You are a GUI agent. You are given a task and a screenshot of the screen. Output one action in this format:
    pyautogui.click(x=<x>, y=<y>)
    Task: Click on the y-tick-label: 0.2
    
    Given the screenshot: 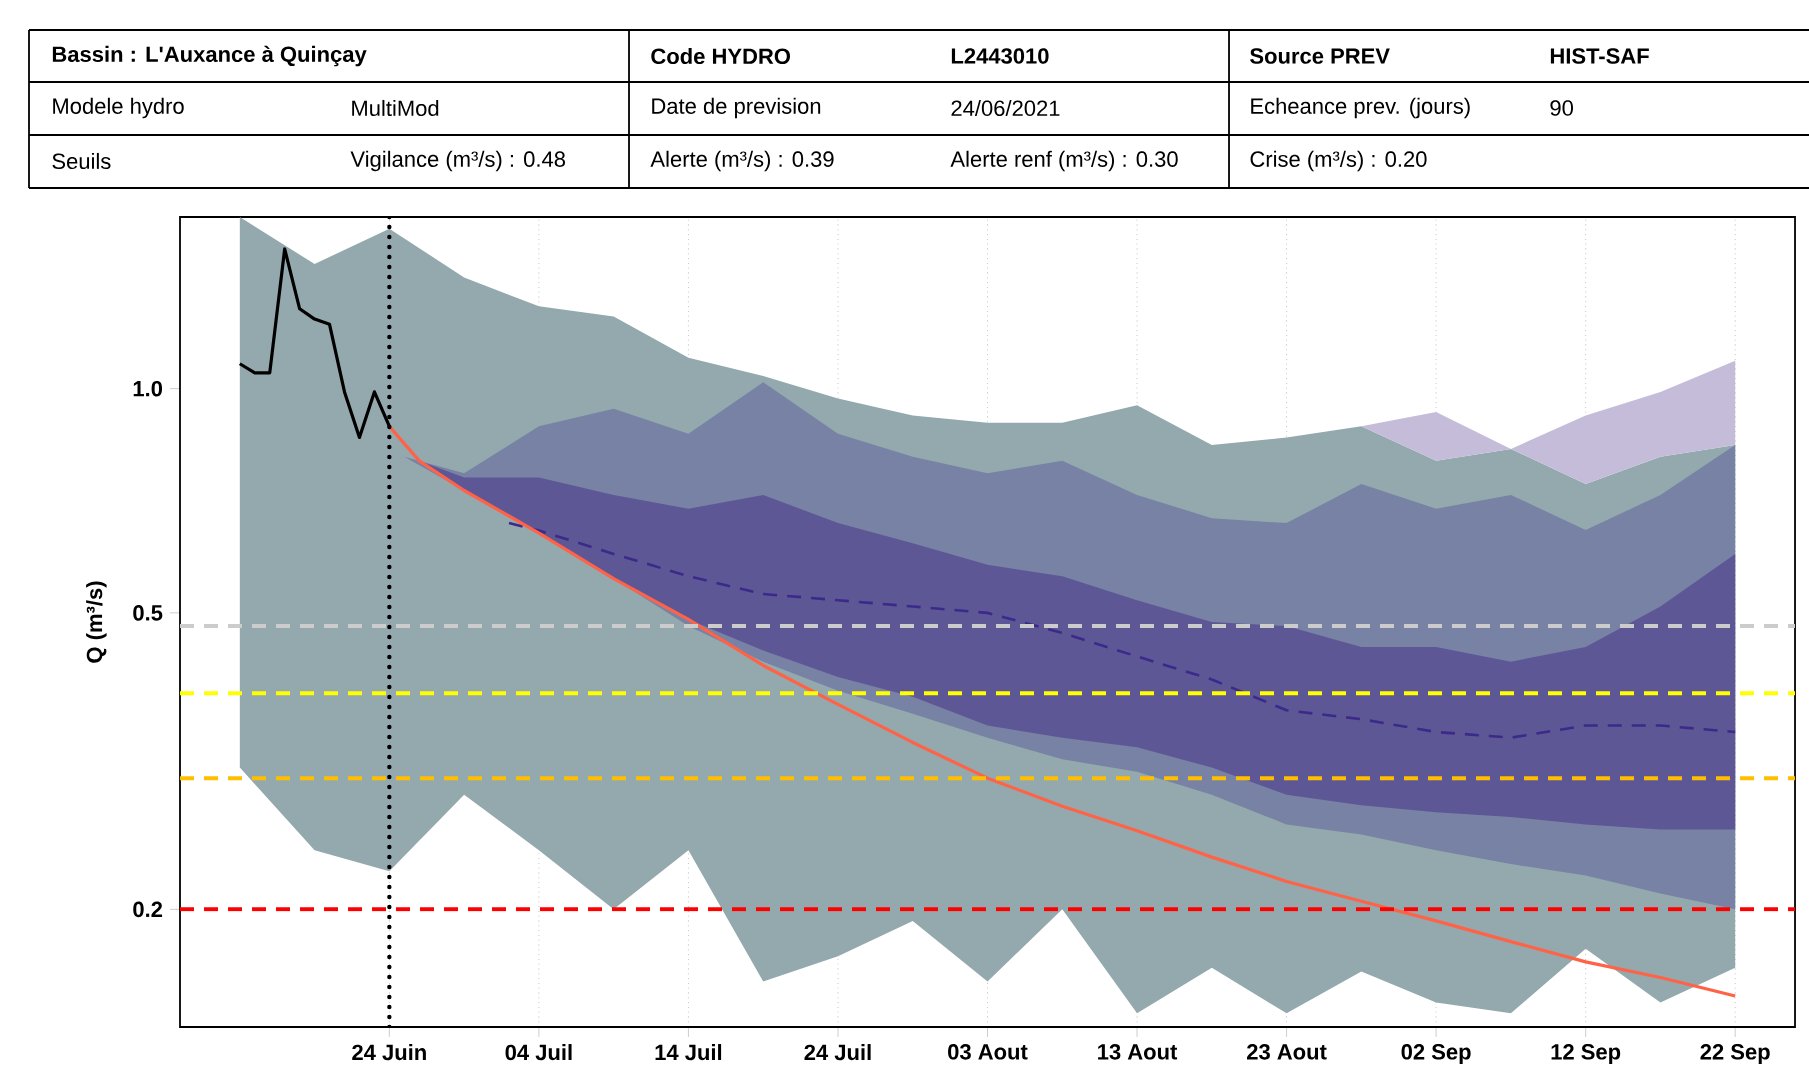 What is the action you would take?
    pyautogui.click(x=148, y=909)
    